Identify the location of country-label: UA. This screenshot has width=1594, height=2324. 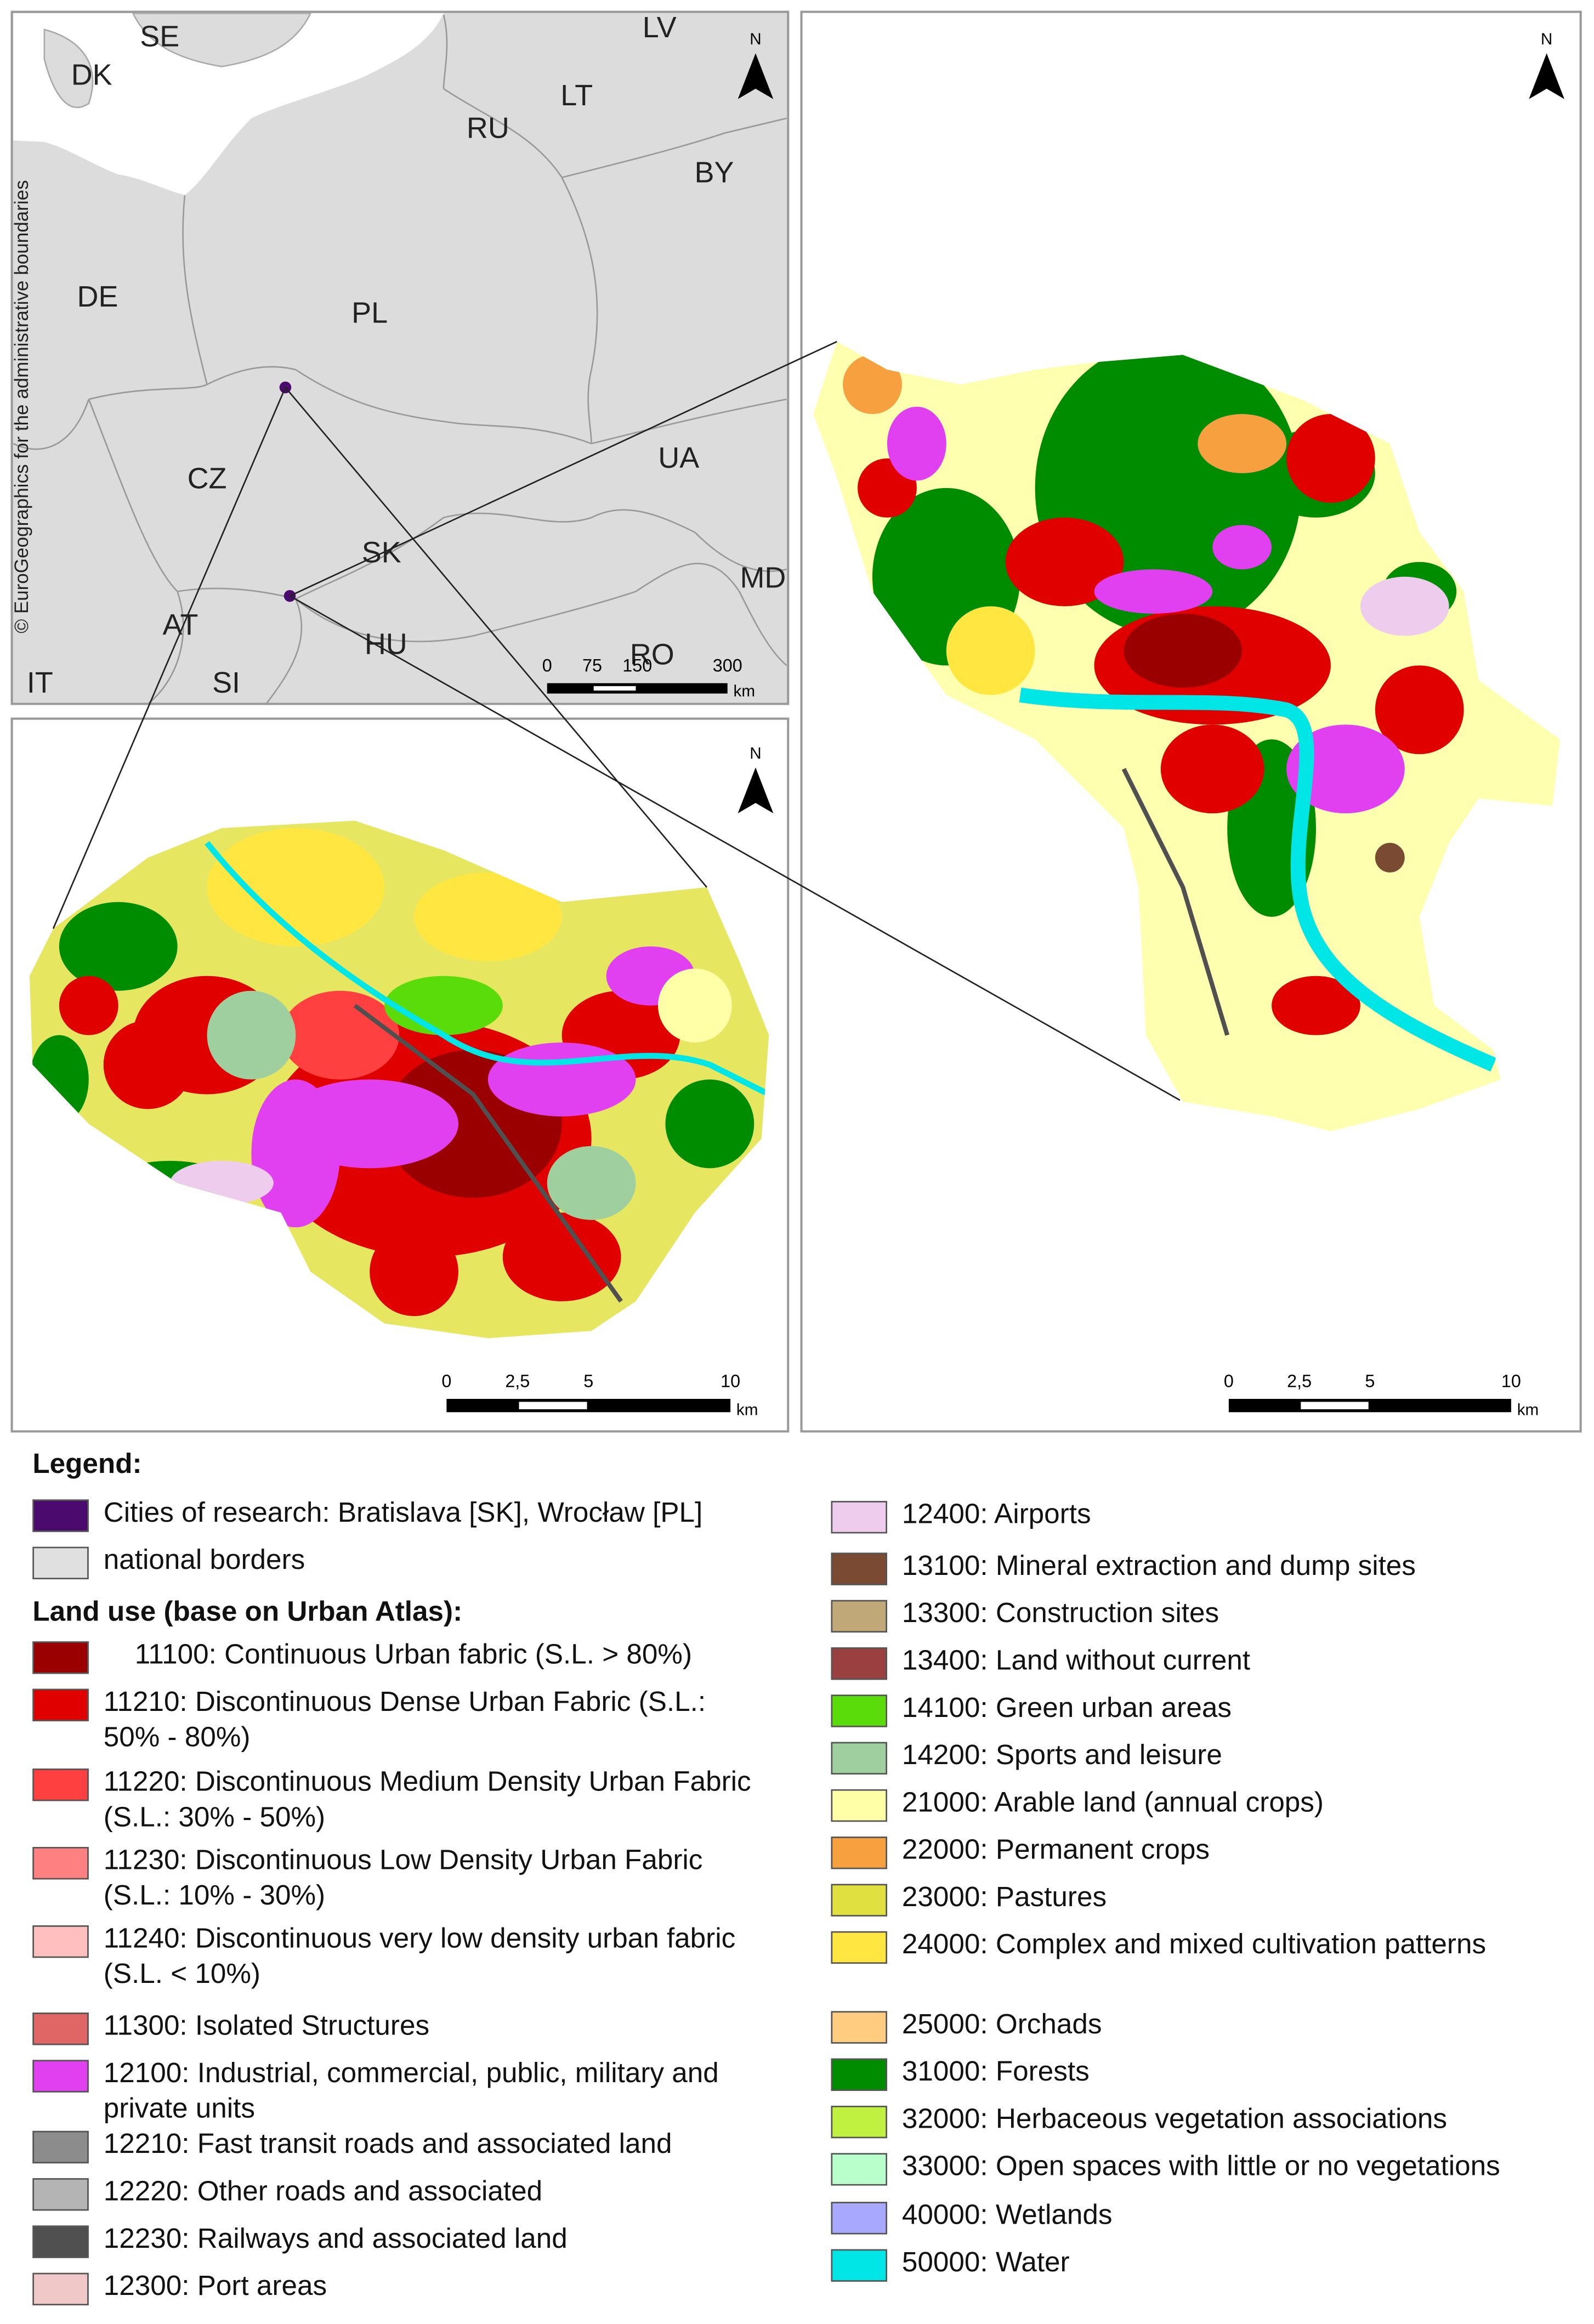
(678, 457).